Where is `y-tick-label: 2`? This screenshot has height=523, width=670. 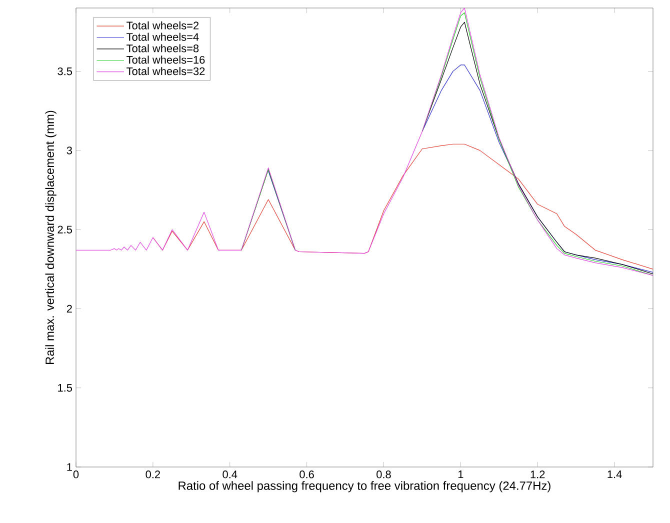 y-tick-label: 2 is located at coordinates (69, 308).